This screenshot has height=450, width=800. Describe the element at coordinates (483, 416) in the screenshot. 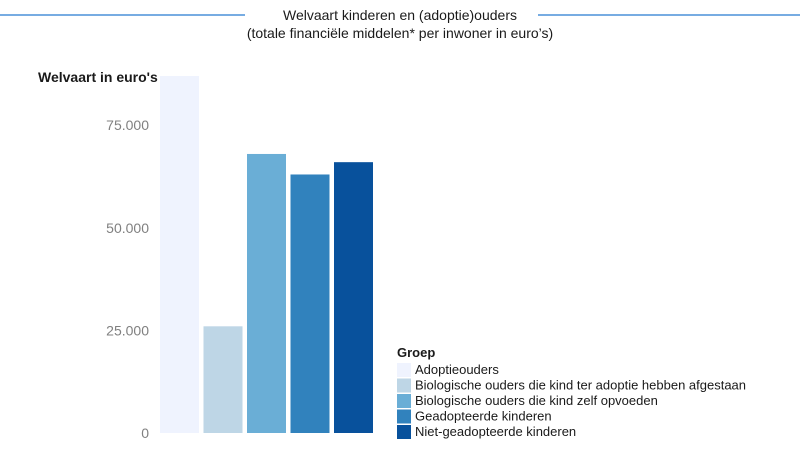

I see `legend-entry: Geadopteerde kinderen` at that location.